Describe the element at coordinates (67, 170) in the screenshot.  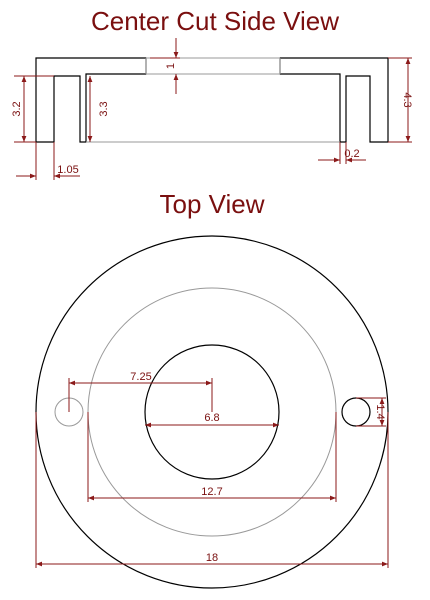
I see `dim-wall-thickness: 1.05` at that location.